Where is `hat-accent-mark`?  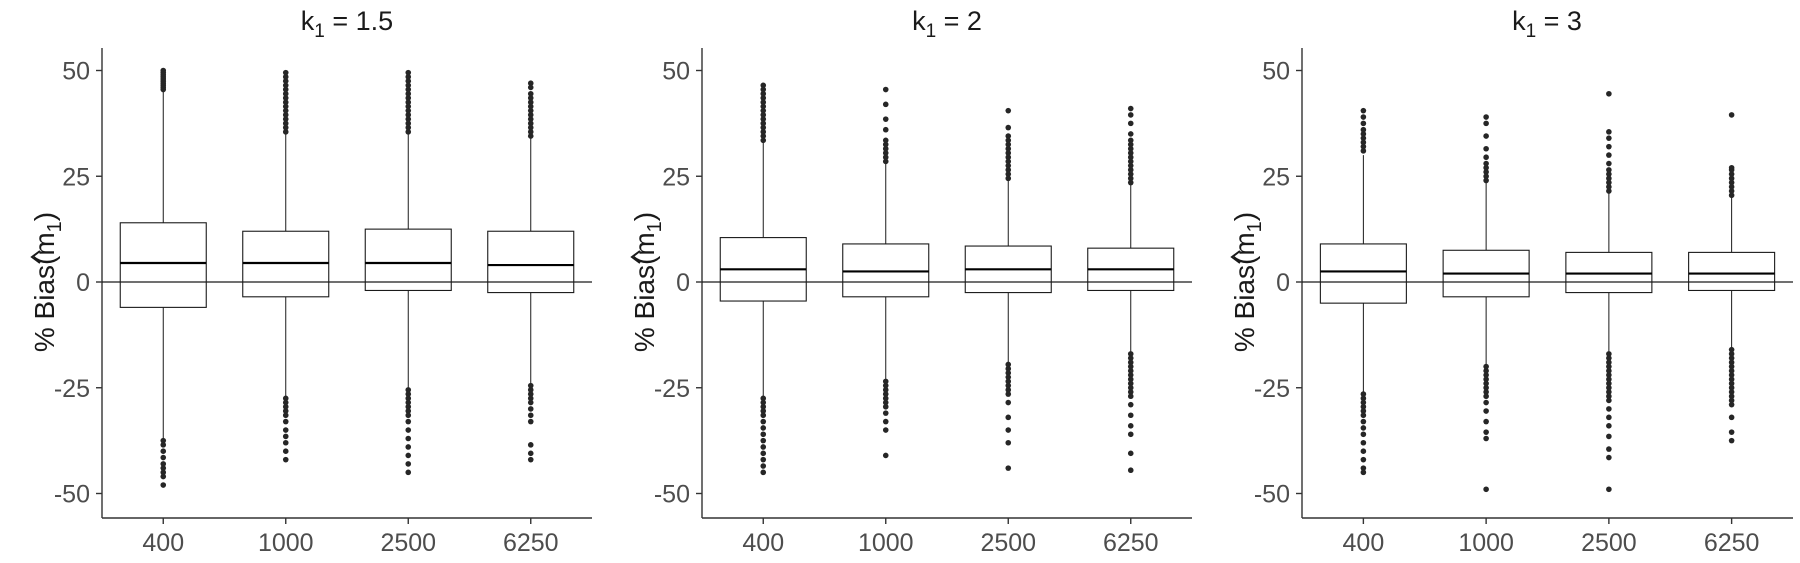
hat-accent-mark is located at coordinates (1235, 257).